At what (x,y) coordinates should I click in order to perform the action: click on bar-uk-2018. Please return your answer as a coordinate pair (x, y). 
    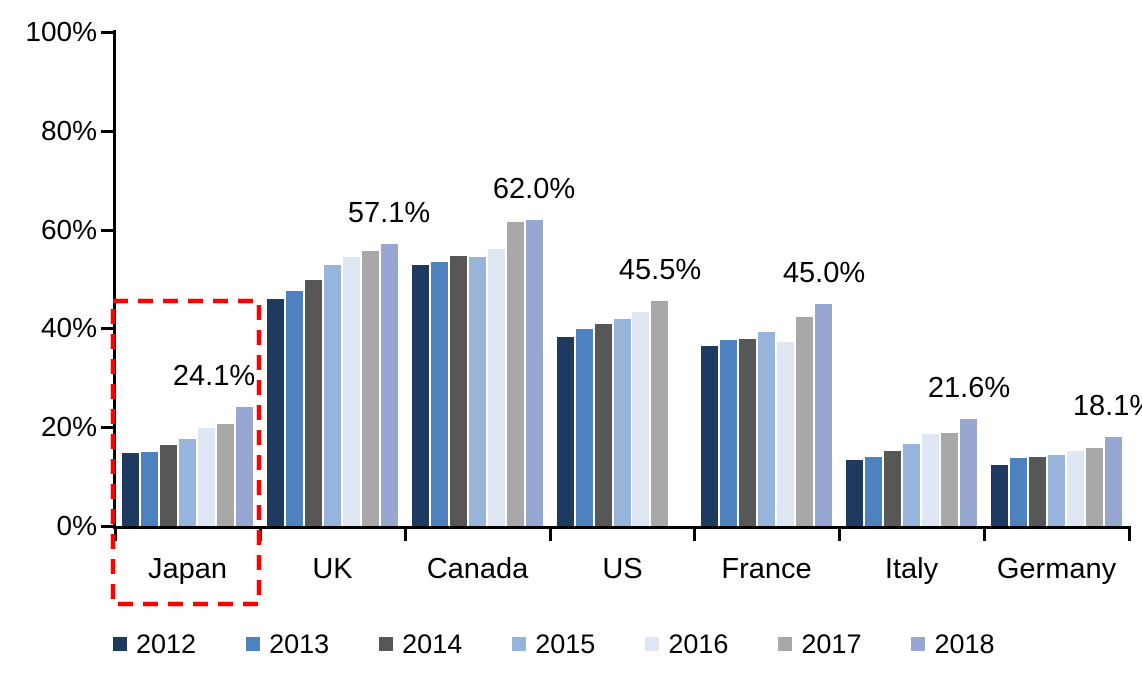
    Looking at the image, I should click on (389, 385).